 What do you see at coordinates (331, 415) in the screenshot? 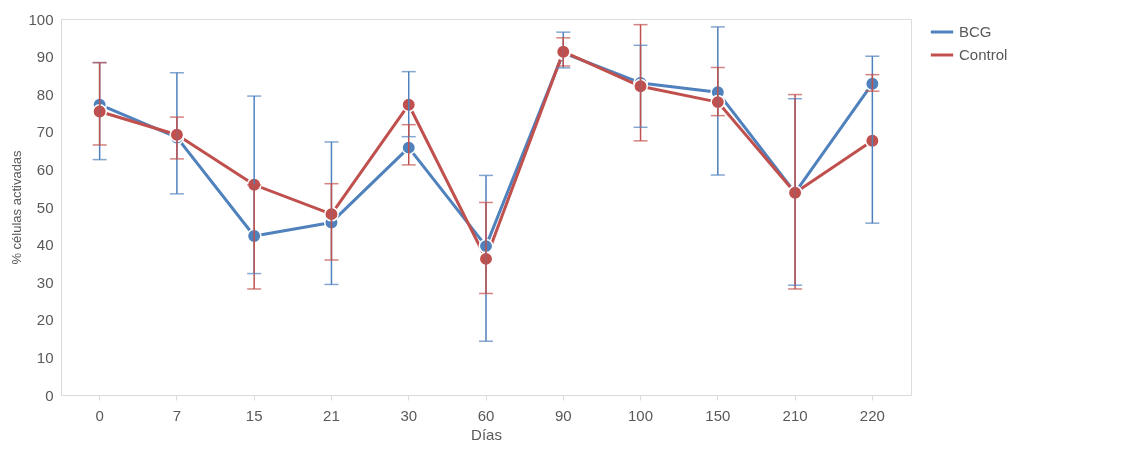
I see `x-tick-label: 21` at bounding box center [331, 415].